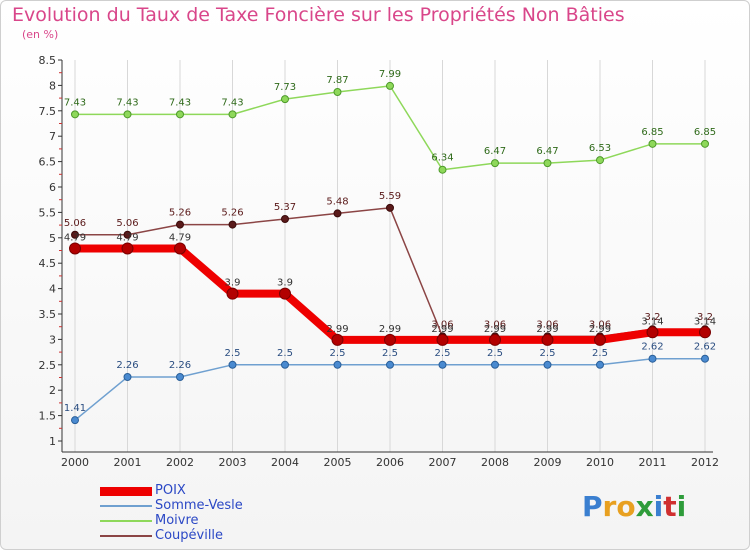 The width and height of the screenshot is (750, 550). I want to click on y-tick-label: 2, so click(52, 390).